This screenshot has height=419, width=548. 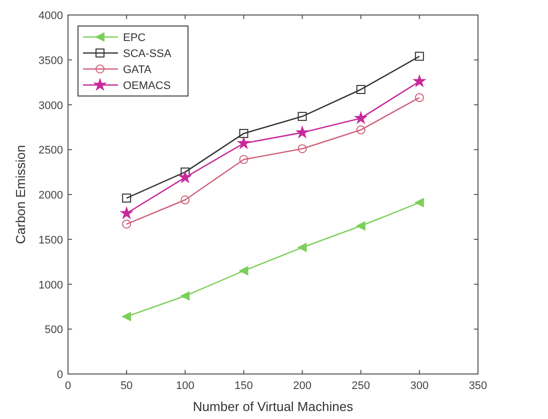 I want to click on legend-label: GATA, so click(x=137, y=70).